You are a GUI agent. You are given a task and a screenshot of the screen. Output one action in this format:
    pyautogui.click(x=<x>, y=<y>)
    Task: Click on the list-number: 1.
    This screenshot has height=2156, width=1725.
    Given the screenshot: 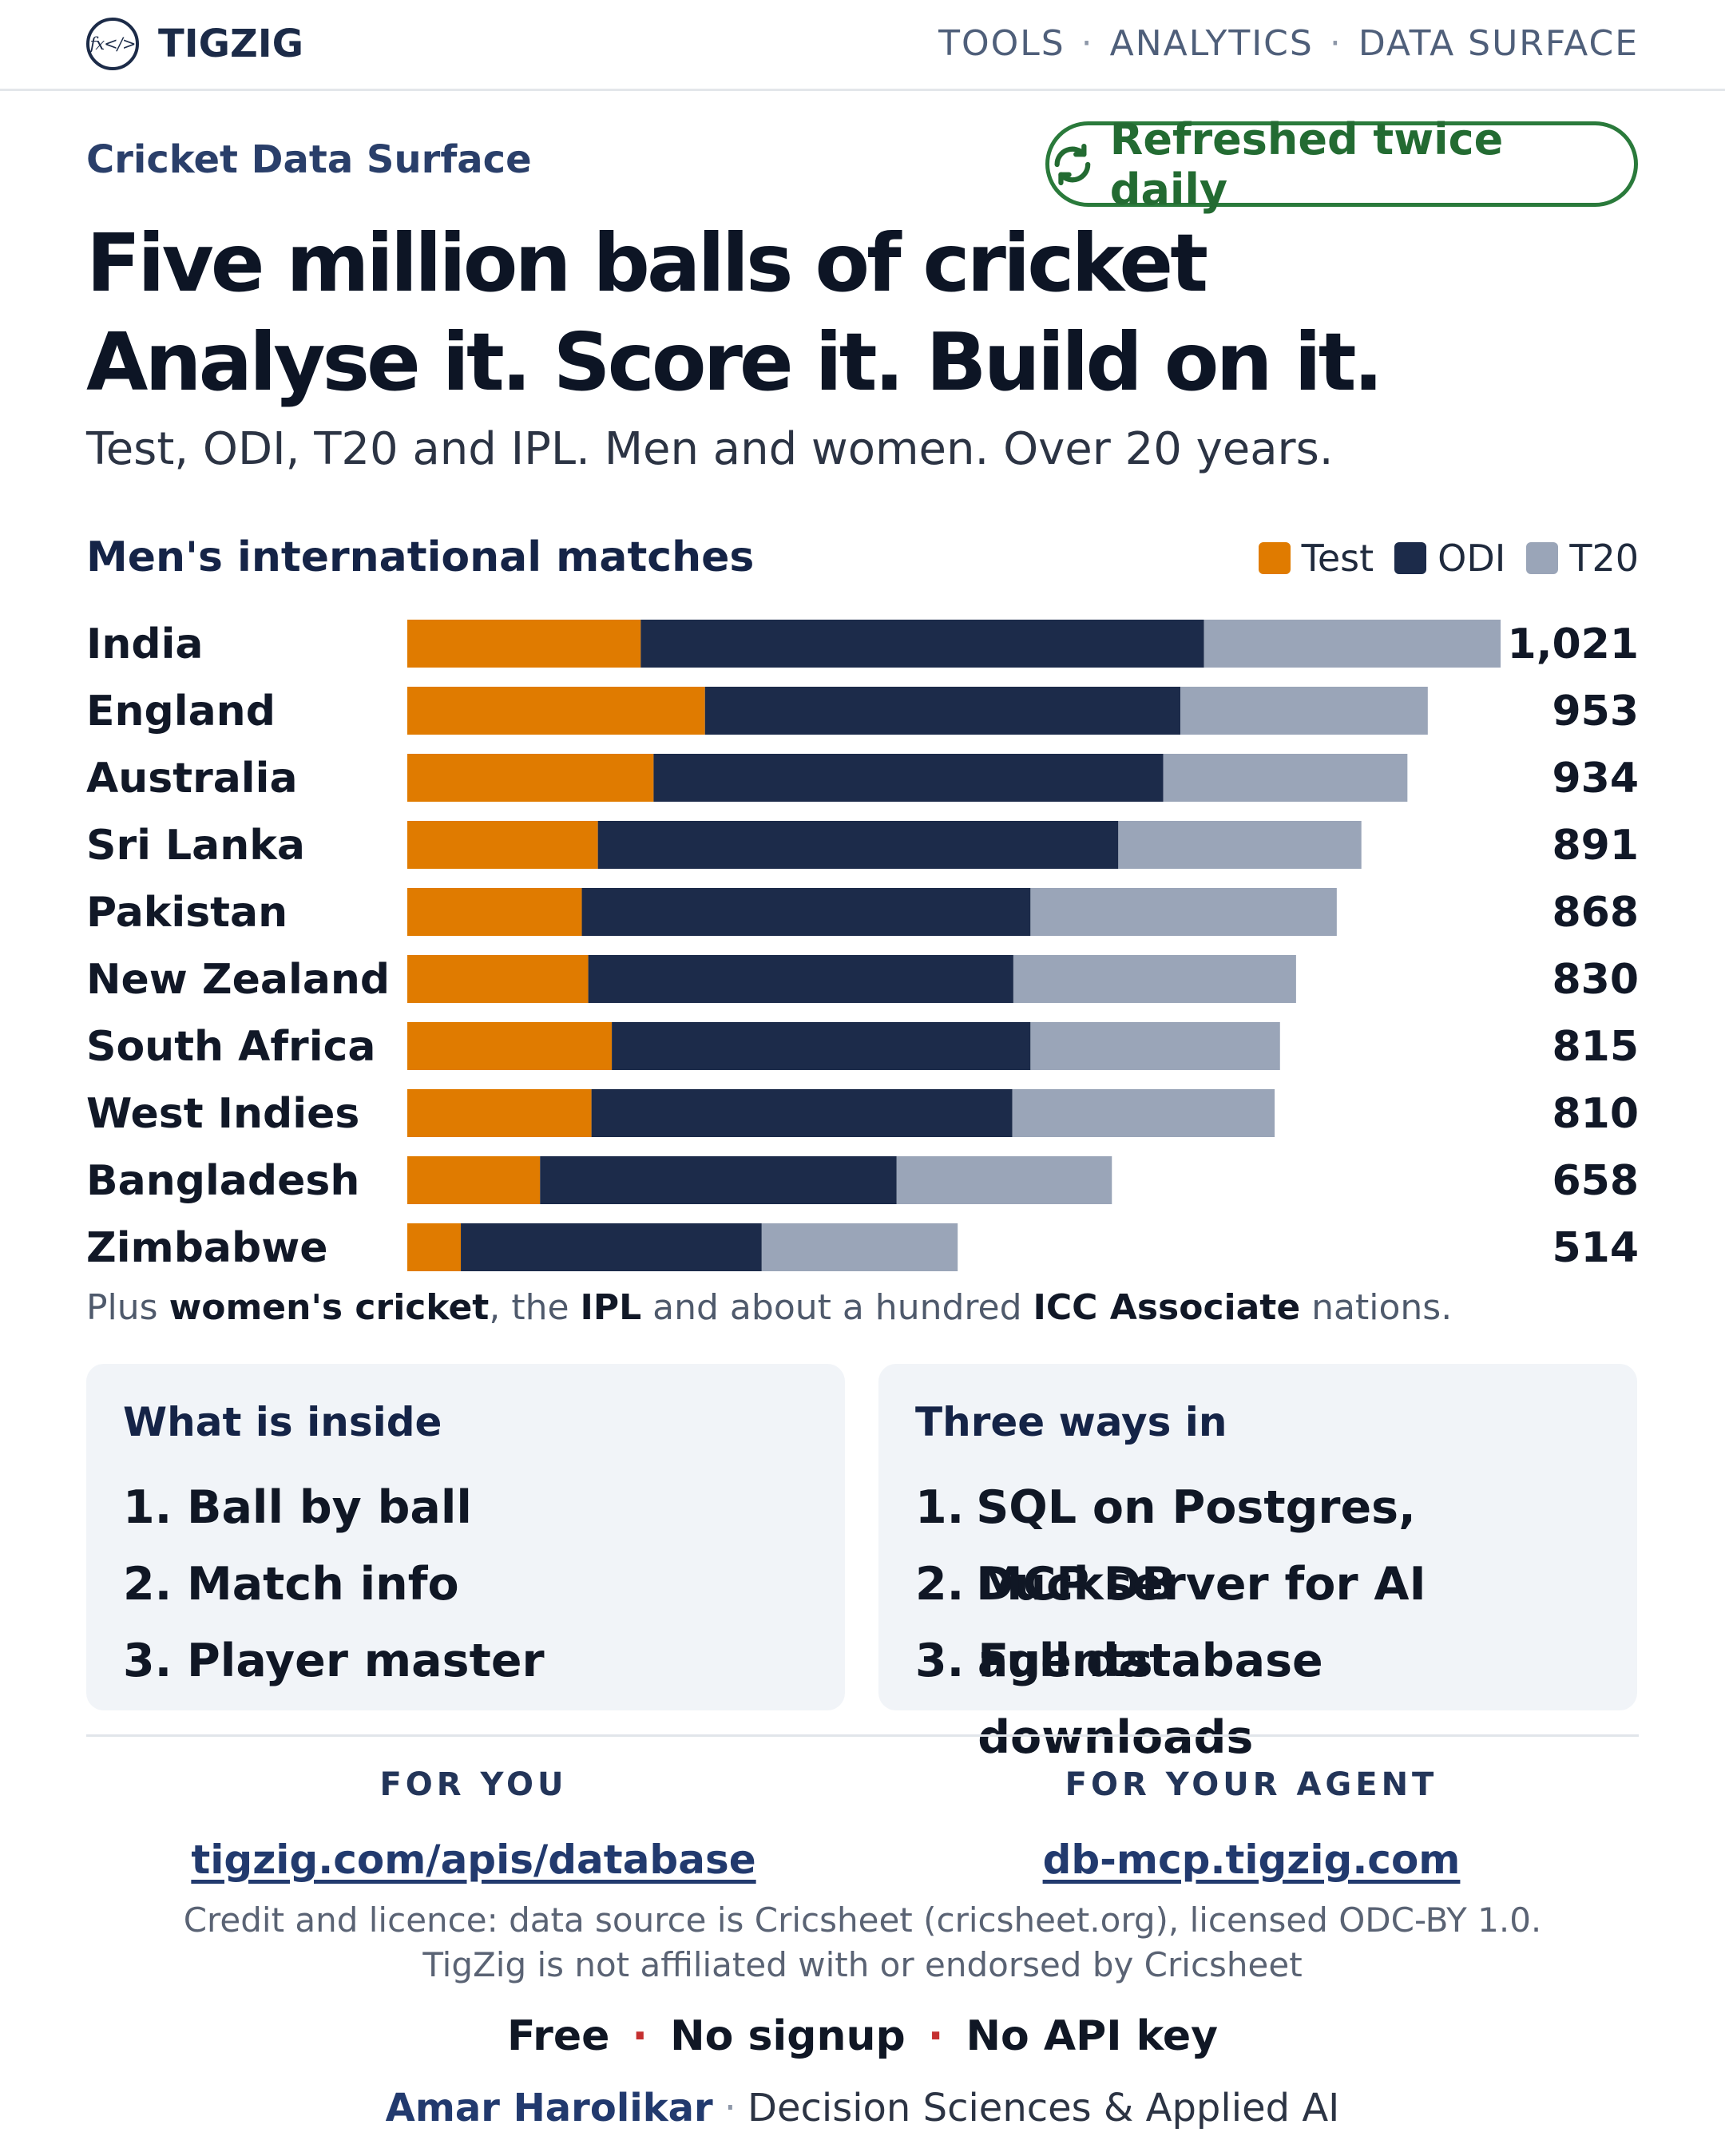 What is the action you would take?
    pyautogui.click(x=148, y=1507)
    